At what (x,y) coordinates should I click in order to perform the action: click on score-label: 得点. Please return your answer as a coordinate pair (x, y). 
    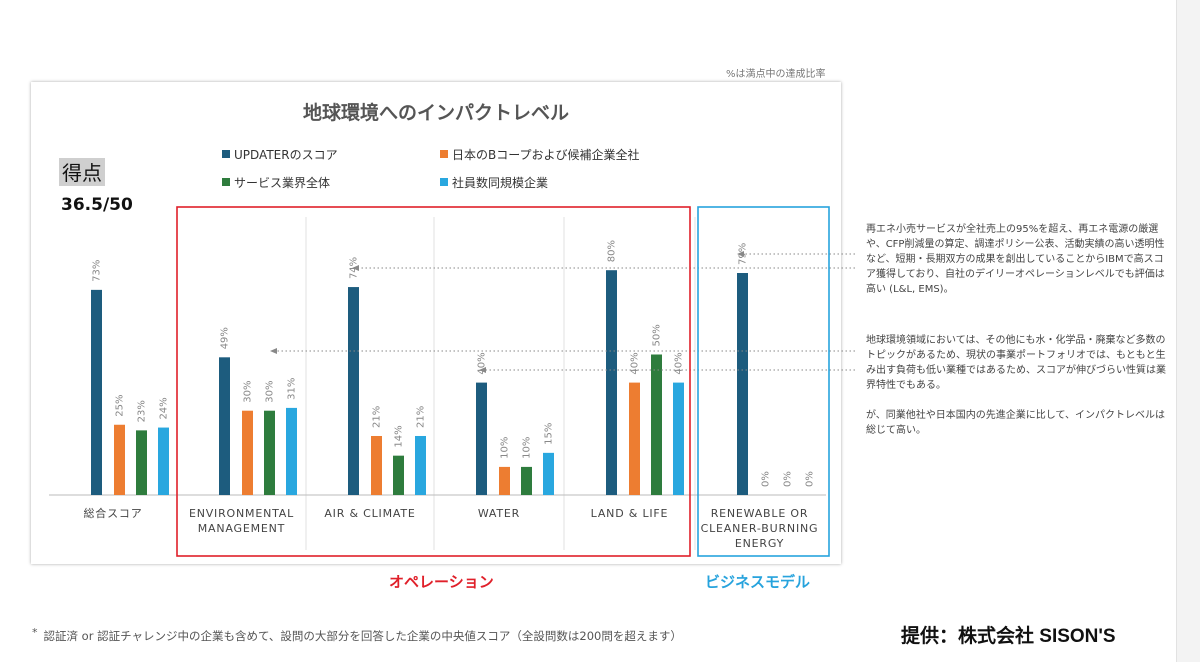
    Looking at the image, I should click on (82, 173).